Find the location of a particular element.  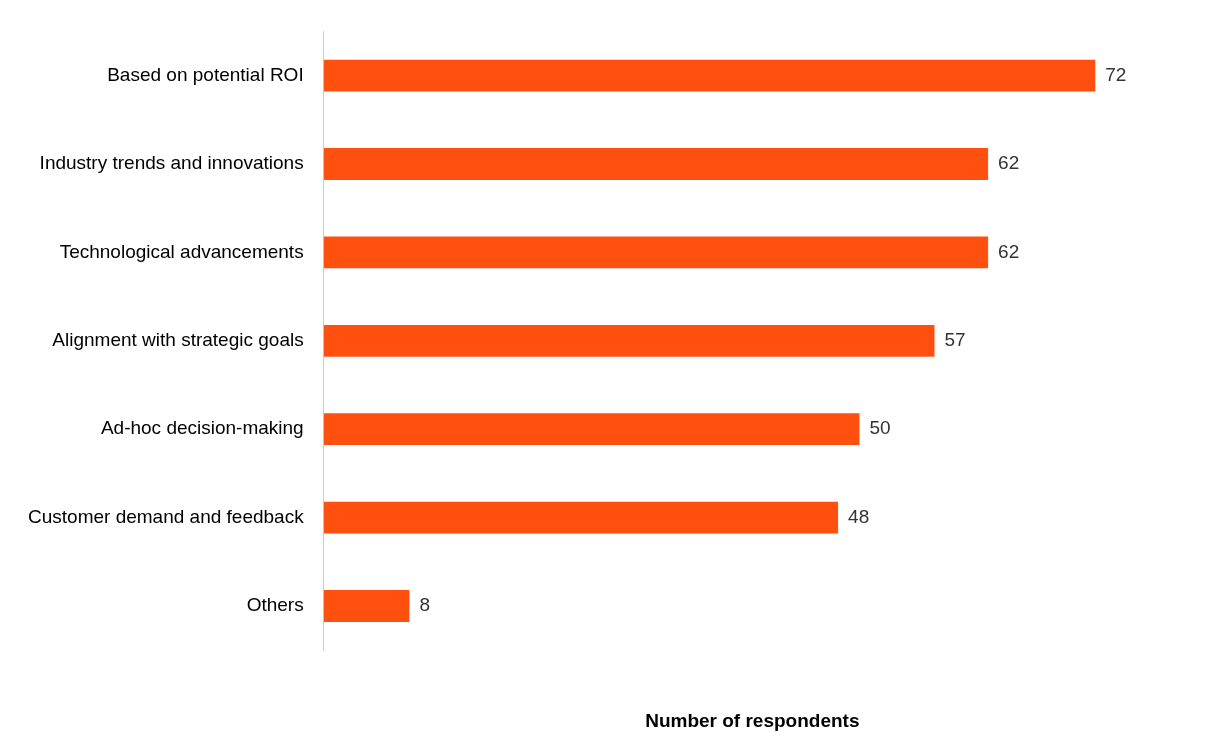

y-tick-label: Customer demand and feedback is located at coordinates (166, 516).